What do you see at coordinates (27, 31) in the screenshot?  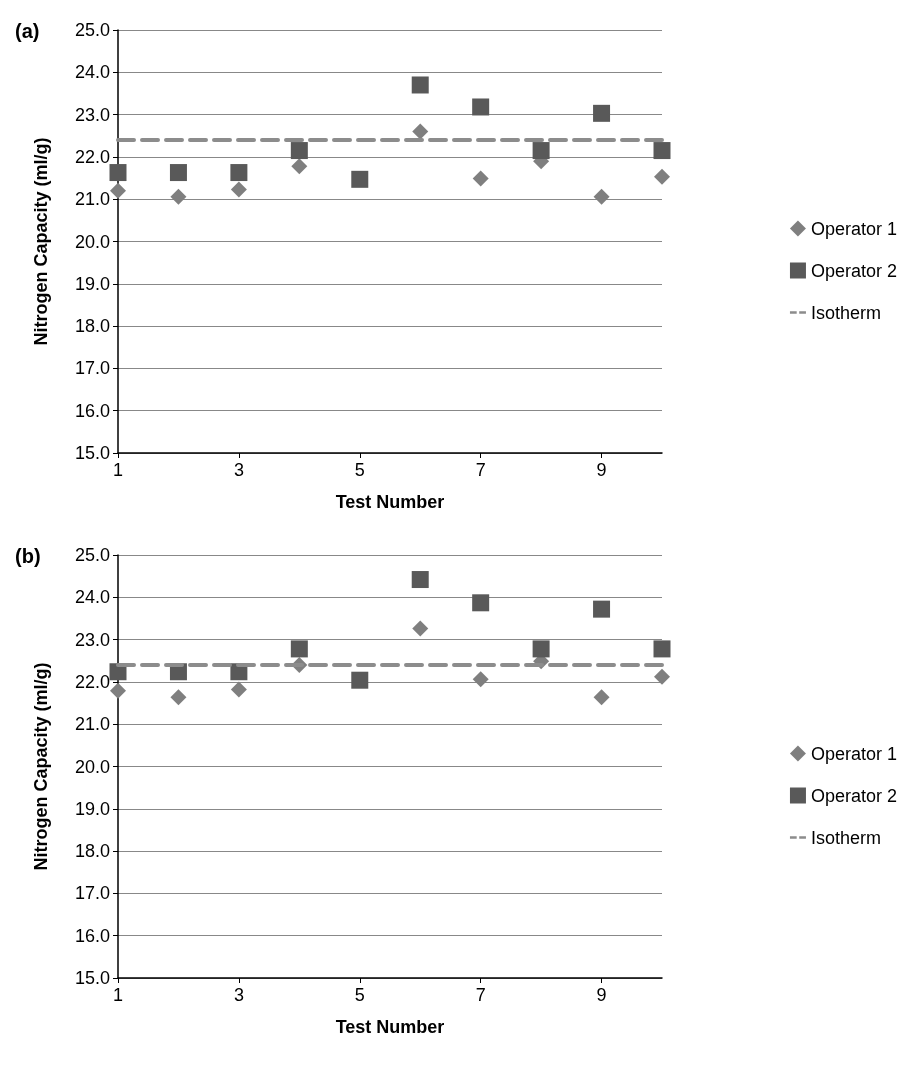 I see `chart-title: (a)` at bounding box center [27, 31].